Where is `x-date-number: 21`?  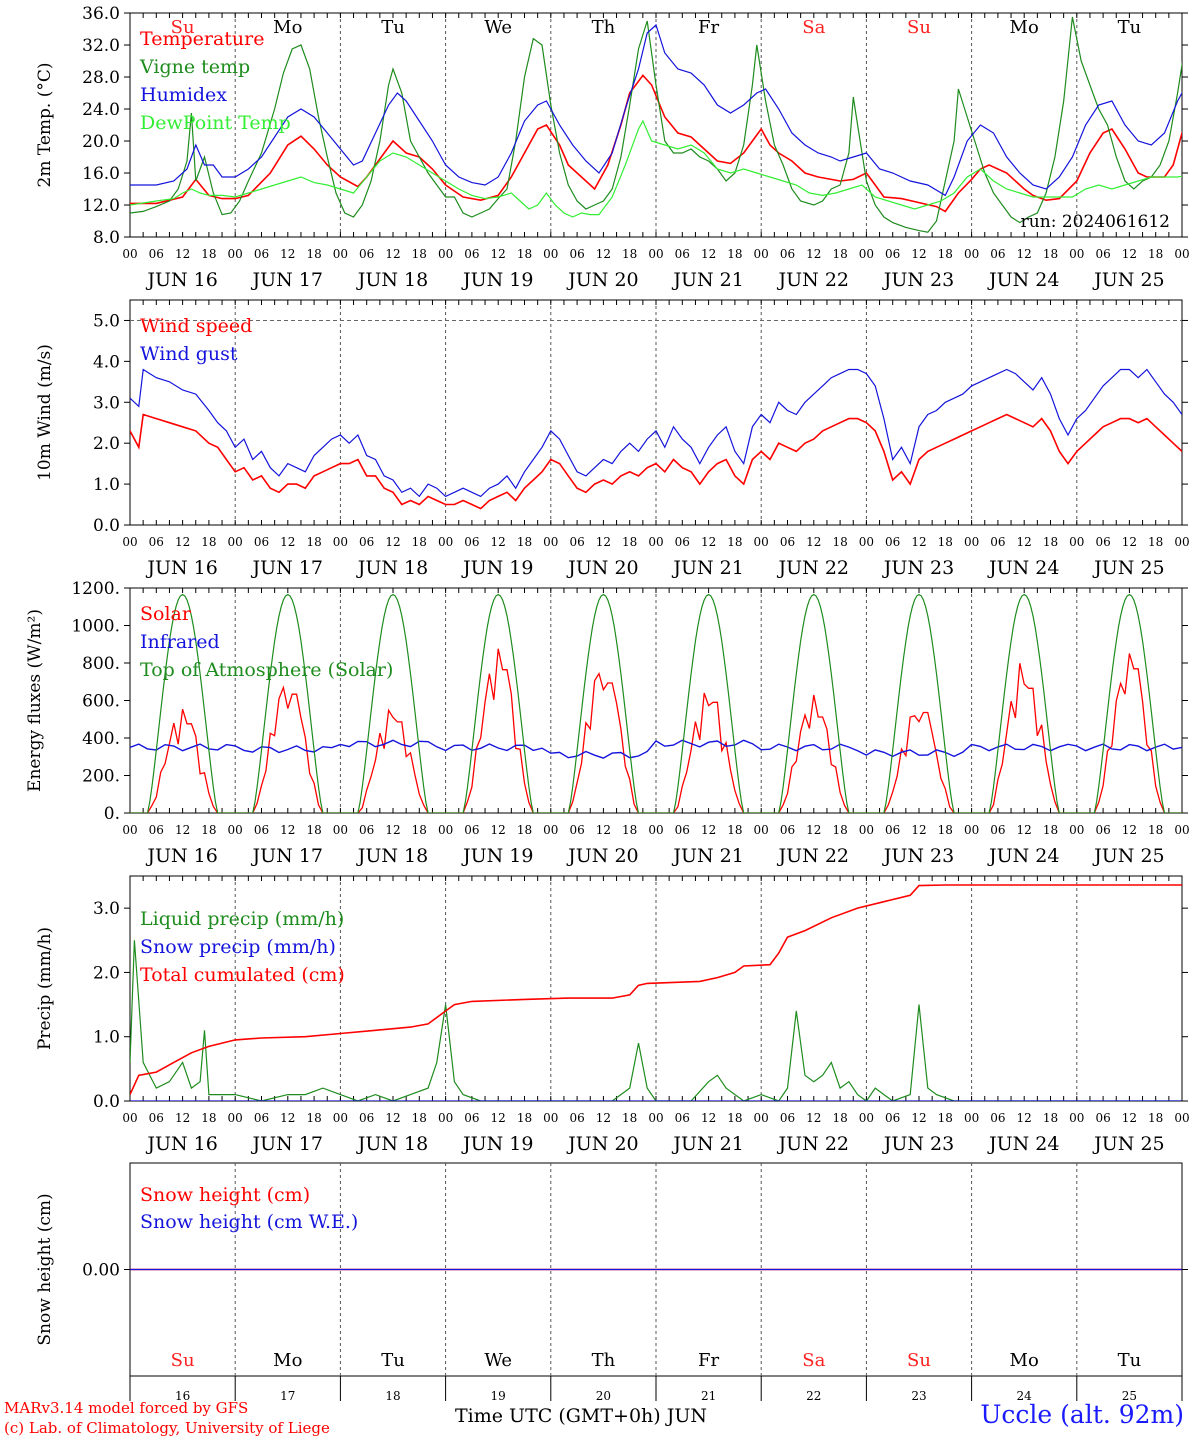 x-date-number: 21 is located at coordinates (708, 1396).